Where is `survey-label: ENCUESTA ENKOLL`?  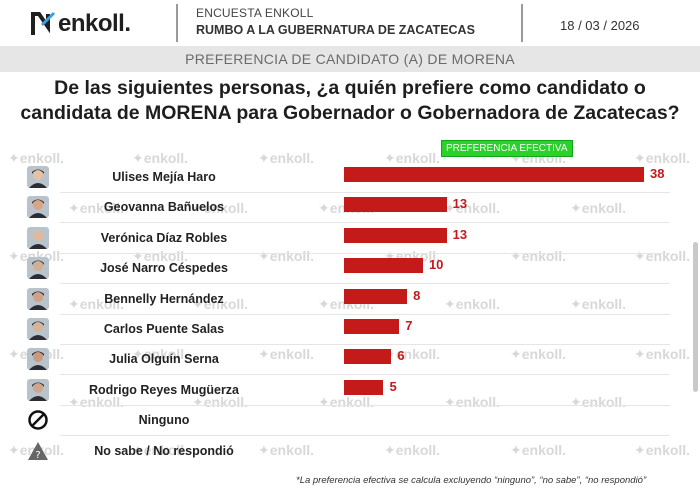
survey-label: ENCUESTA ENKOLL is located at coordinates (255, 13).